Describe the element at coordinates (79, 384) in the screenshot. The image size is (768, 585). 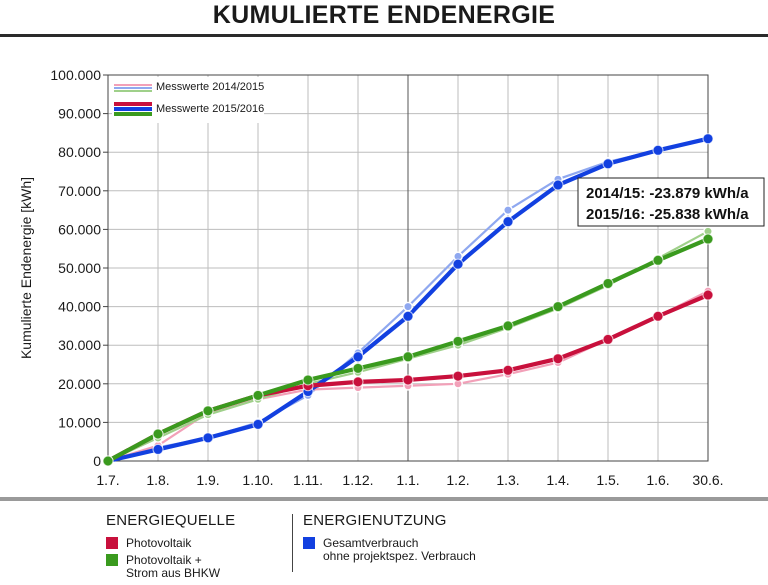
I see `y-tick-label: 20.000` at that location.